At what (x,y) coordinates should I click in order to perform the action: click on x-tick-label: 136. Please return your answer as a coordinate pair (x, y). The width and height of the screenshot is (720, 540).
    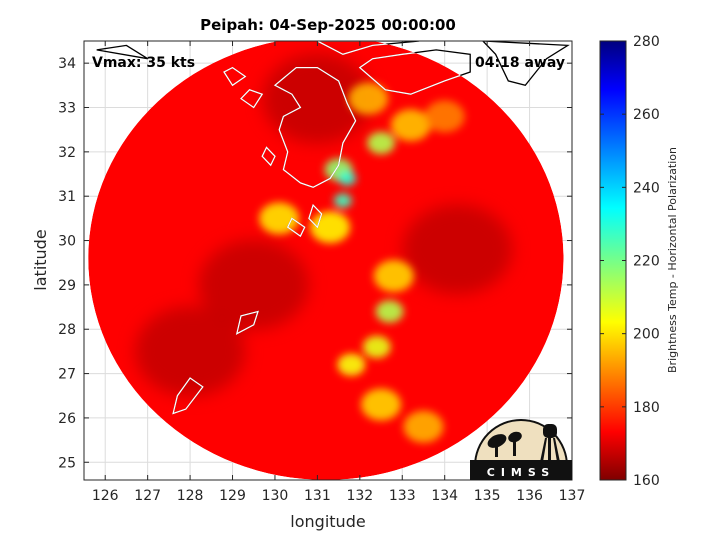
    Looking at the image, I should click on (529, 496).